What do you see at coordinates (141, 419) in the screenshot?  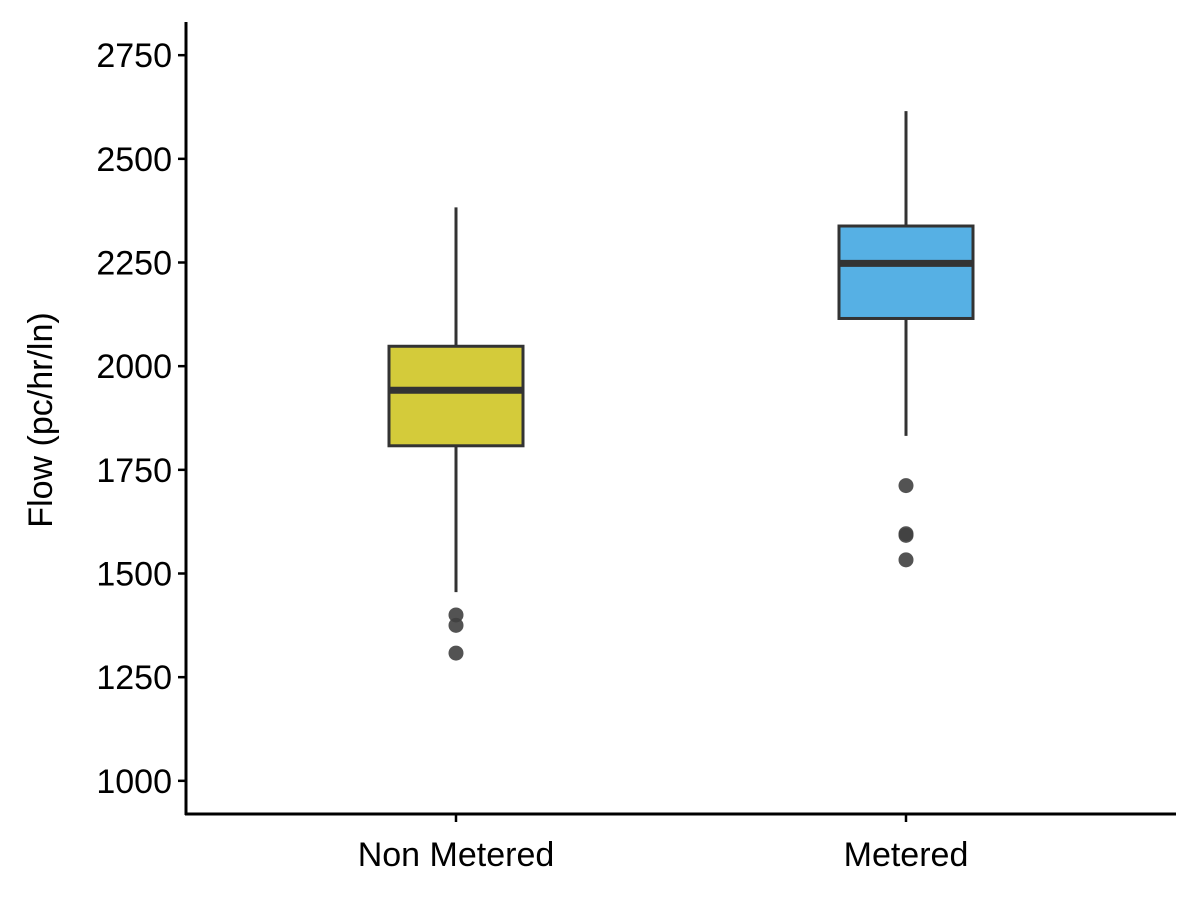 I see `y-axis-ticks: 1000 1250 1500 1750 2000 2250 2500 2750` at bounding box center [141, 419].